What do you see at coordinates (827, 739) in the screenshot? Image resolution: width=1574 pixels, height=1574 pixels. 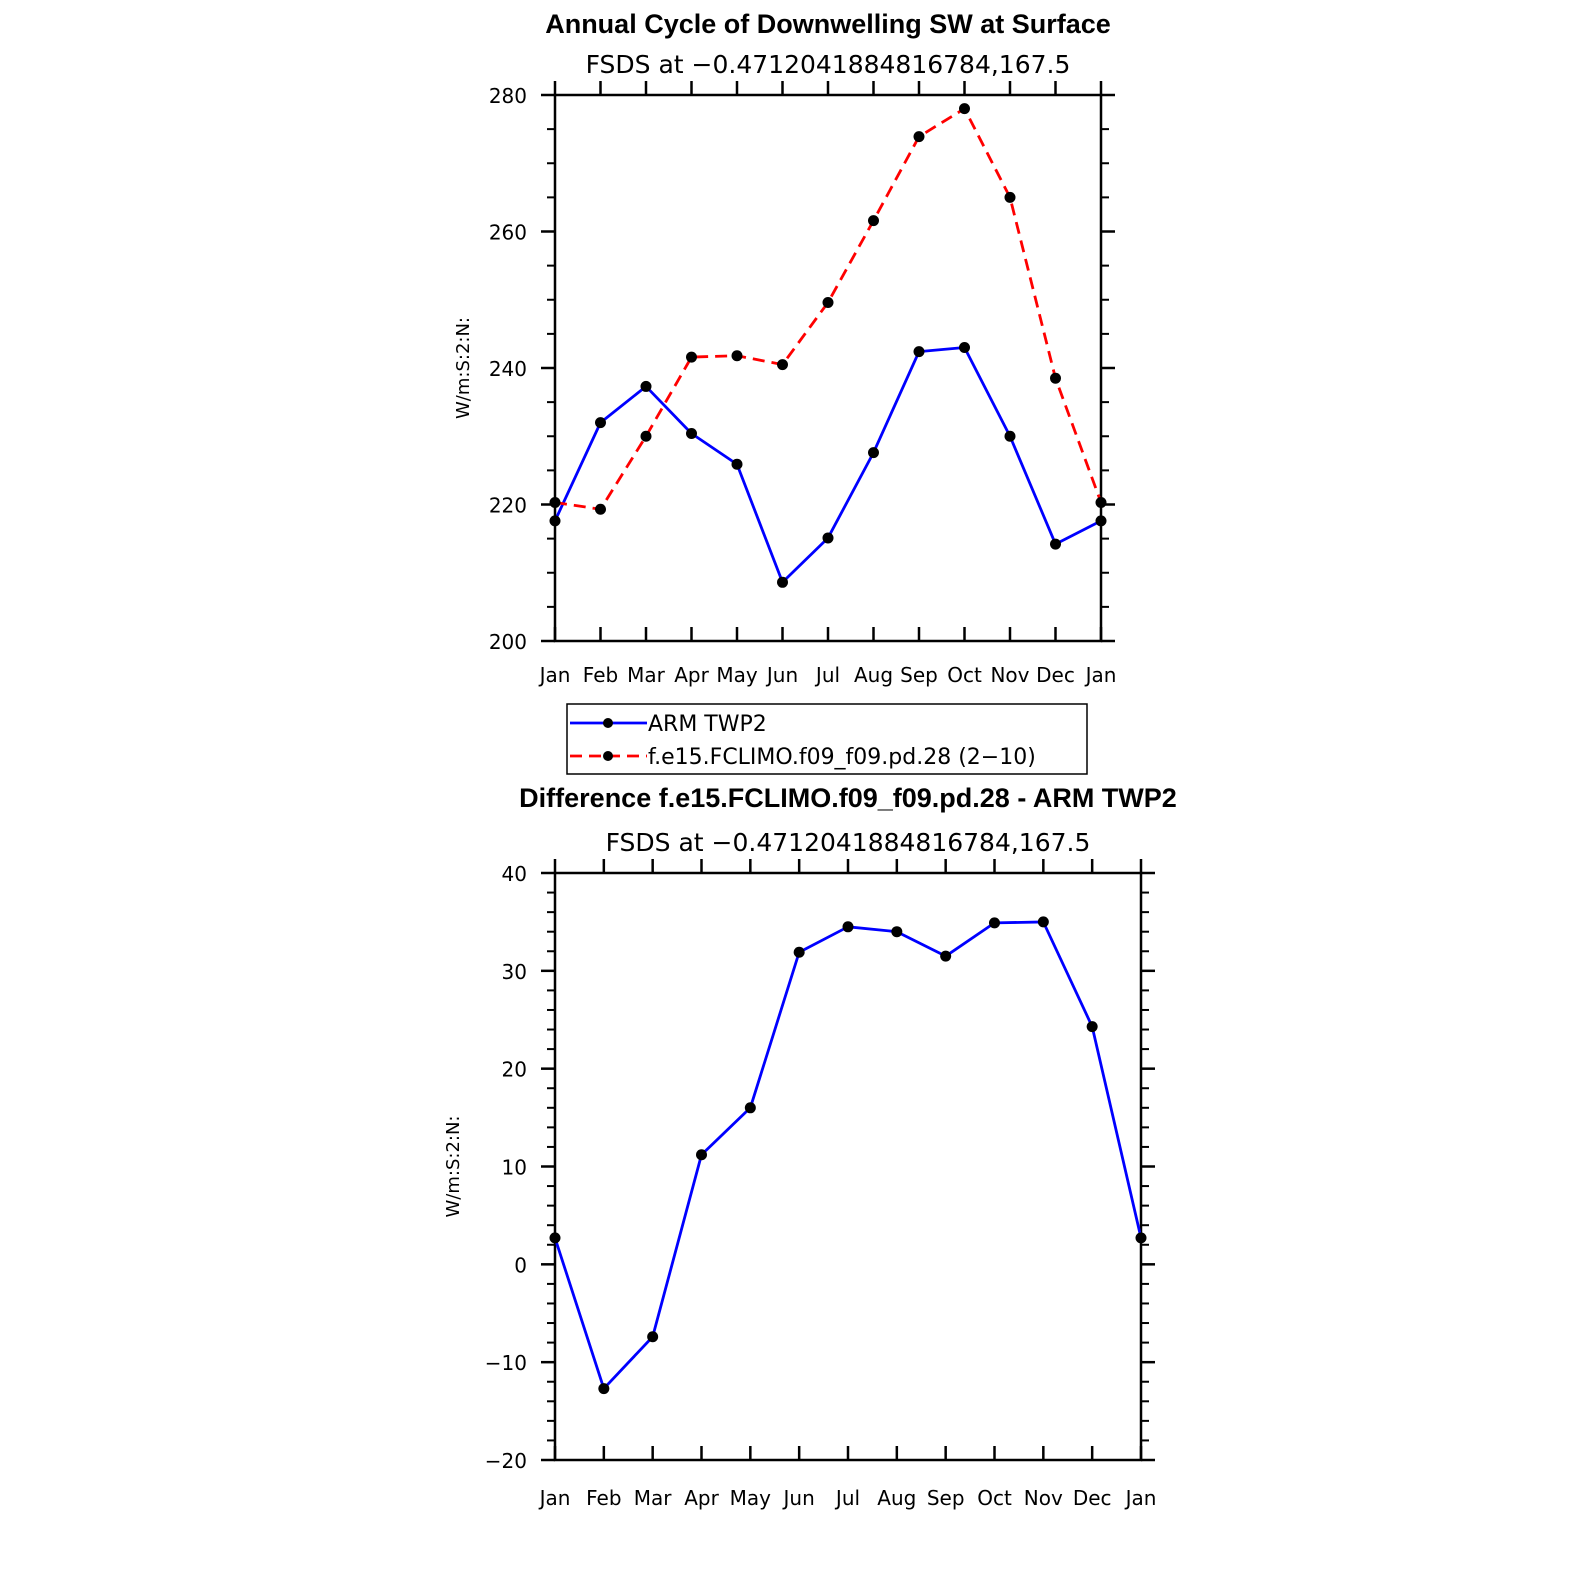 I see `legend-box` at bounding box center [827, 739].